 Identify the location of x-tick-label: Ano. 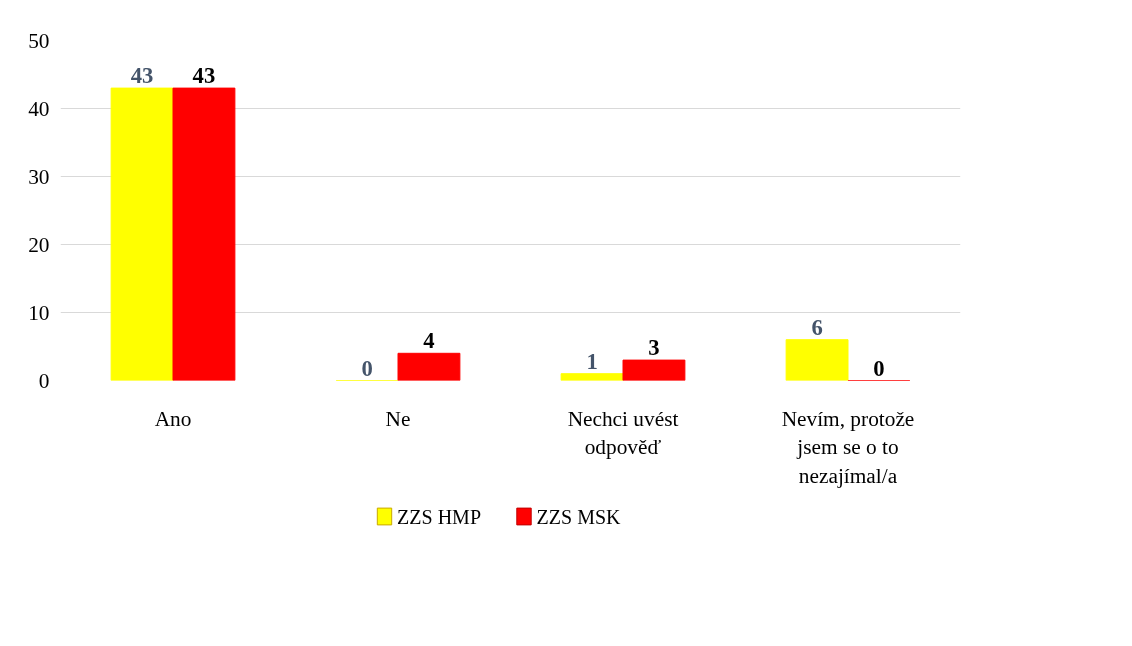
(173, 418).